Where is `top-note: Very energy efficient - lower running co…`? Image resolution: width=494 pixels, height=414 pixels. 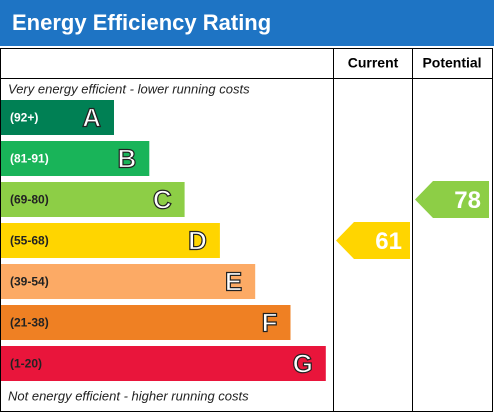
top-note: Very energy efficient - lower running co… is located at coordinates (129, 88).